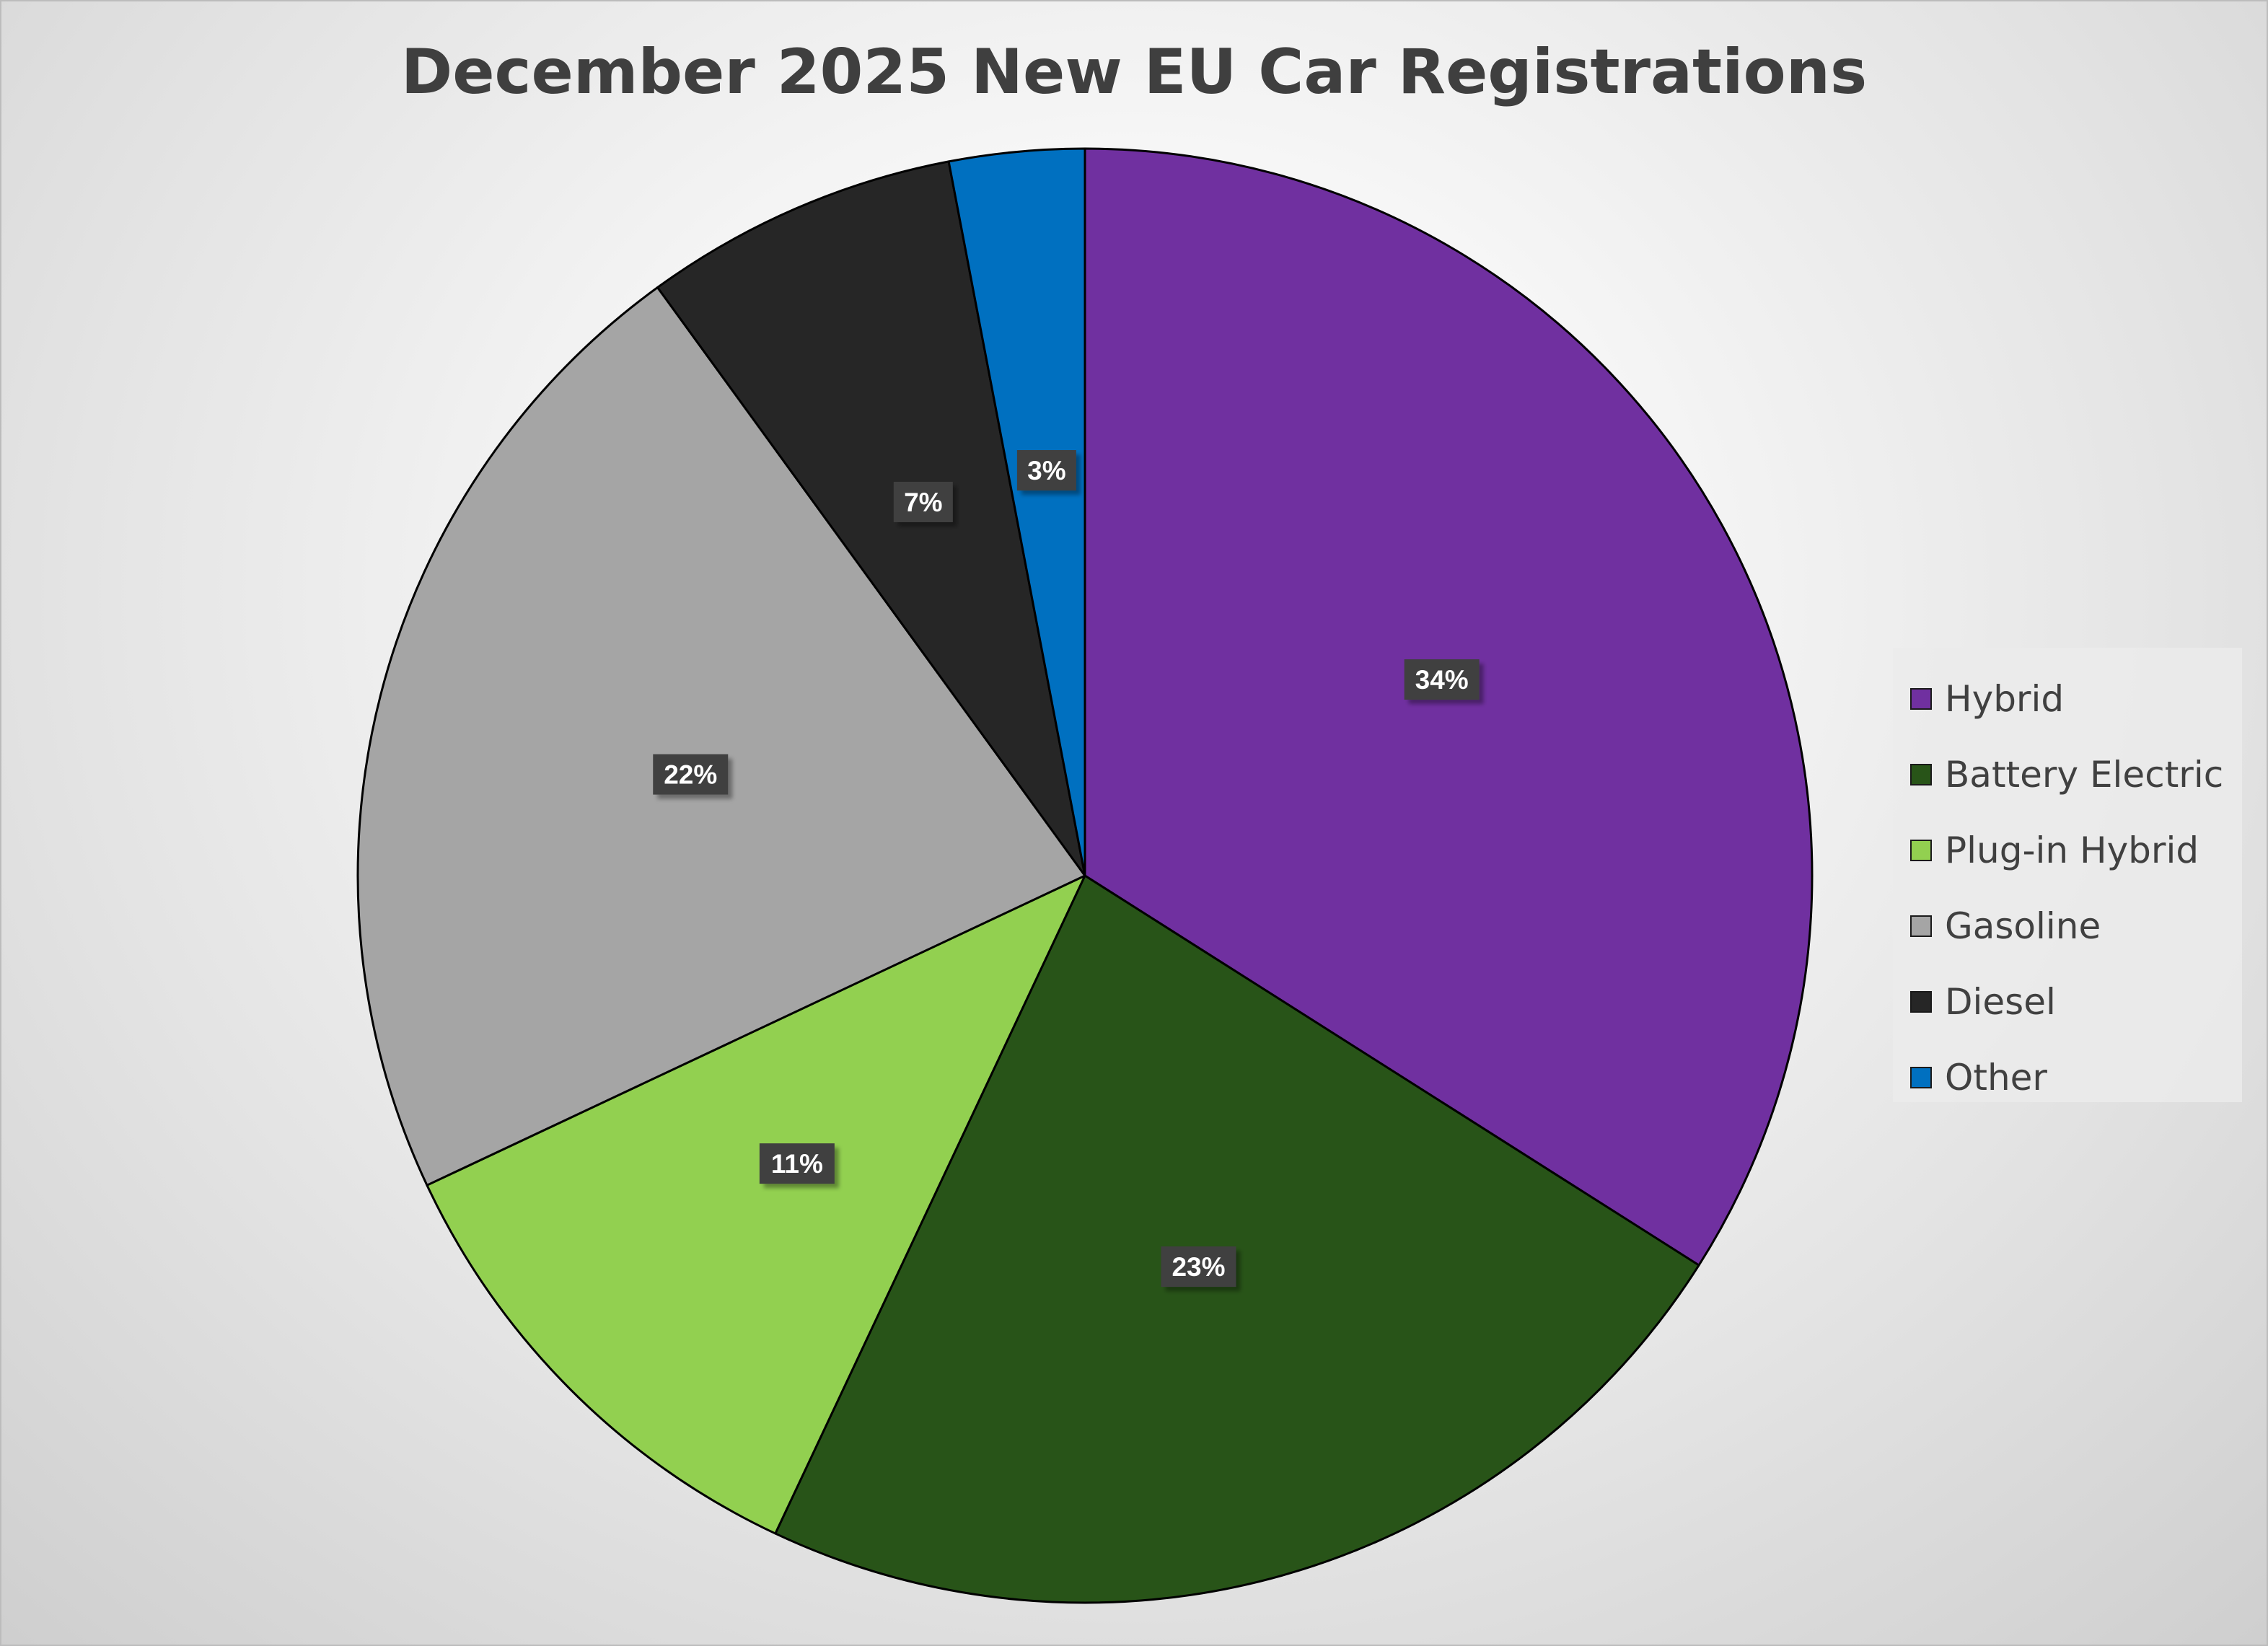 The image size is (2268, 1646). I want to click on legend-item-gasoline: Gasoline, so click(2067, 926).